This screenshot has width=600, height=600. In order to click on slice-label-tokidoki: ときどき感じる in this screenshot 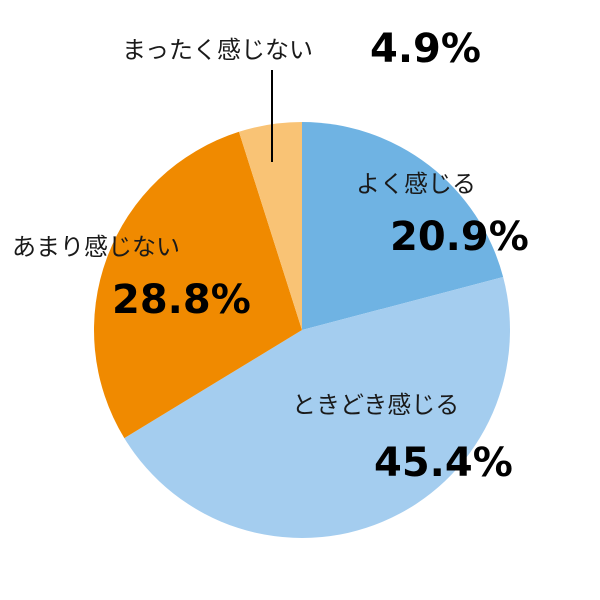, I will do `click(375, 405)`.